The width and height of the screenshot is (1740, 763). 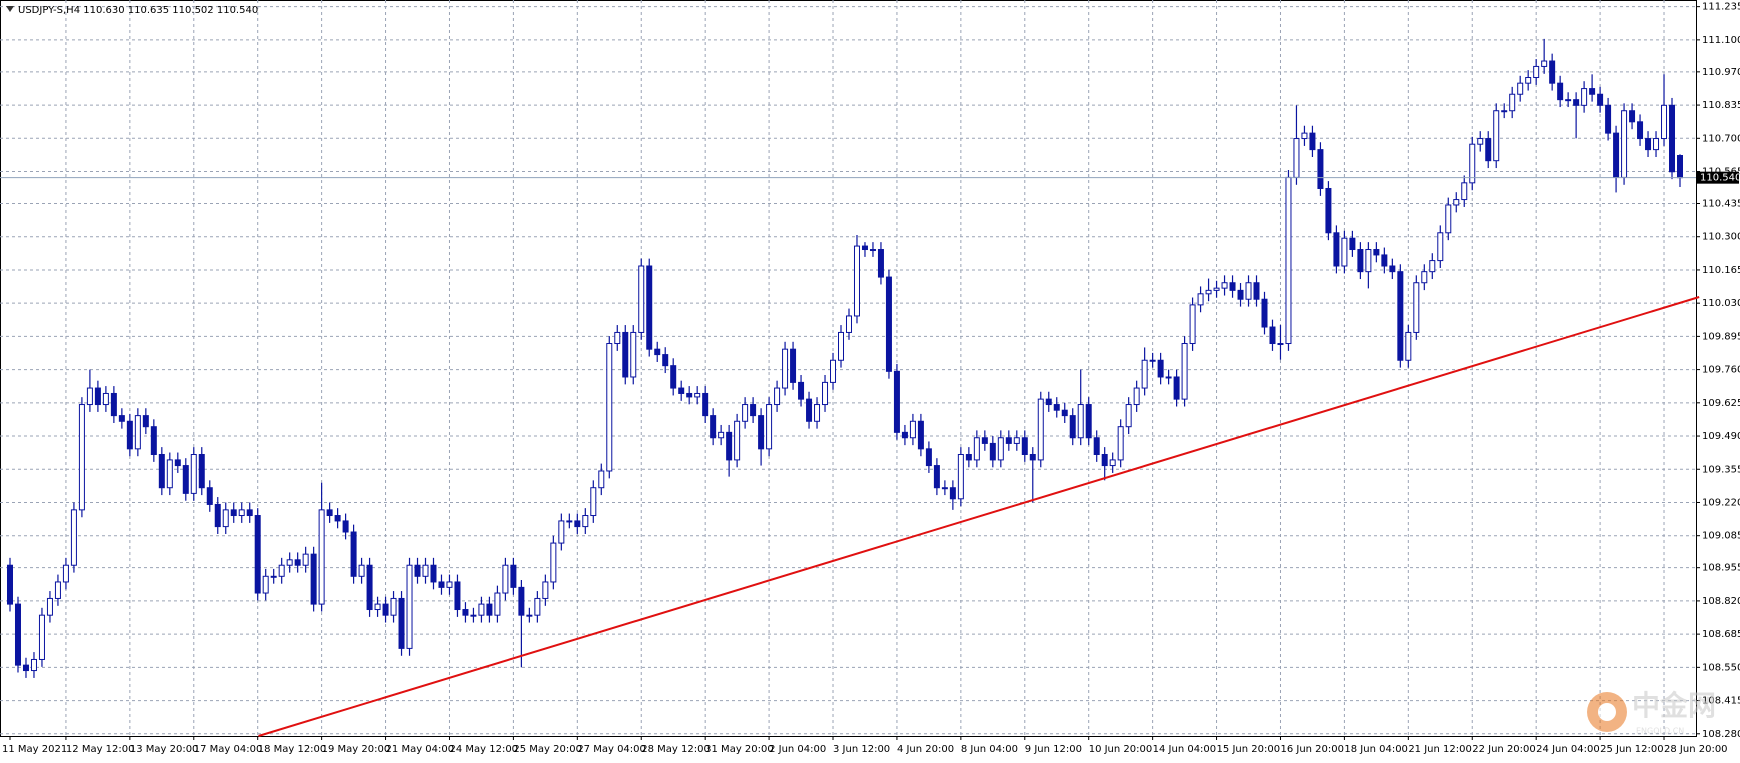 What do you see at coordinates (1721, 701) in the screenshot?
I see `y-tick-label: 108.415` at bounding box center [1721, 701].